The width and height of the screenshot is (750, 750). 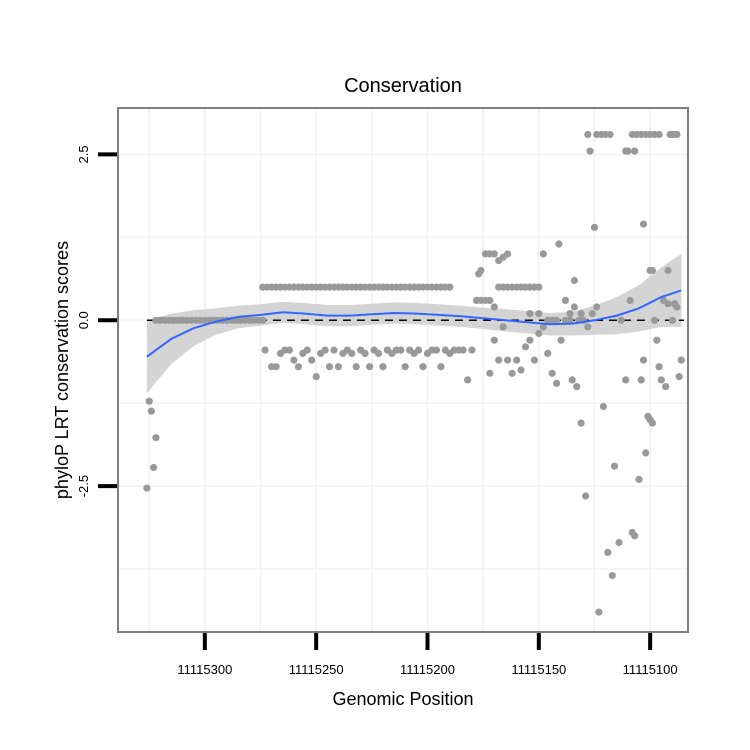 I want to click on x-tick-label: 11115250, so click(x=316, y=669).